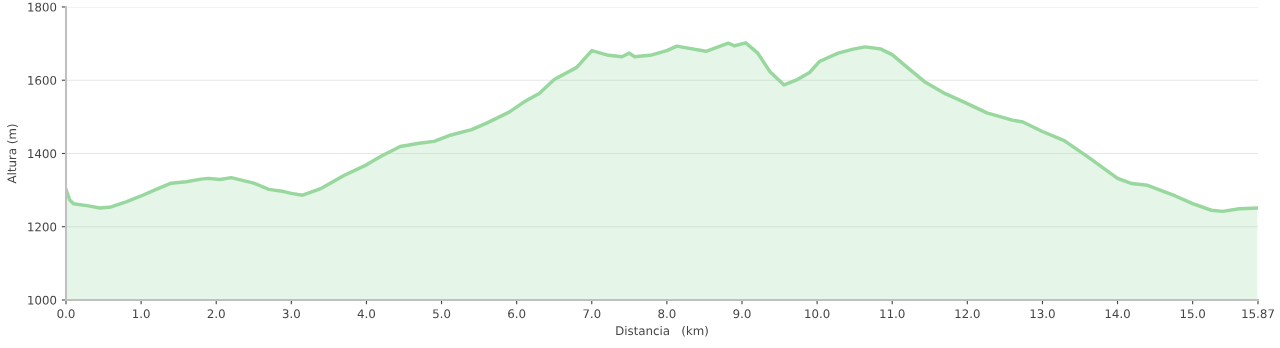 Image resolution: width=1280 pixels, height=348 pixels. I want to click on x-axis-title: Distancia (km), so click(662, 331).